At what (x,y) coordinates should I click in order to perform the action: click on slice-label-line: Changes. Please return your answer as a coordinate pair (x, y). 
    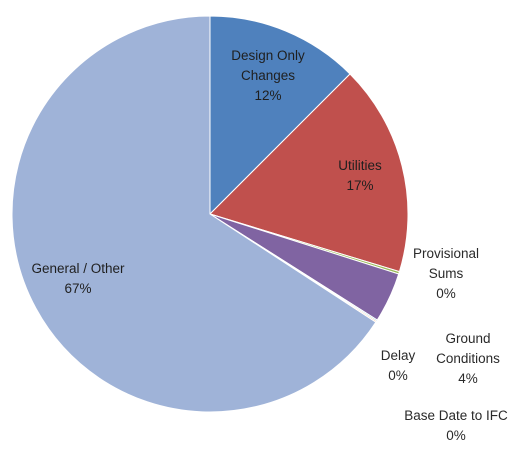
    Looking at the image, I should click on (268, 75).